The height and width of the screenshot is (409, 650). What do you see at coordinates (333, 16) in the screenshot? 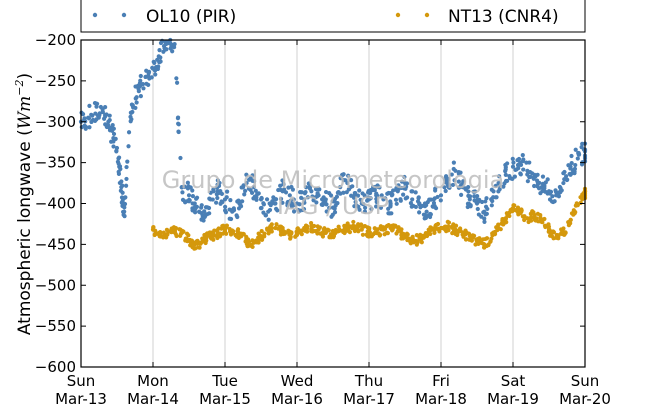
I see `legend: OL10 (PIR) NT13 (CNR4)` at bounding box center [333, 16].